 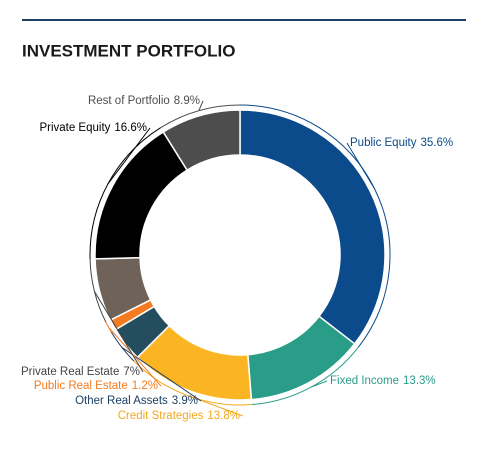 I want to click on slice-label-value: 8.9%, so click(x=187, y=101).